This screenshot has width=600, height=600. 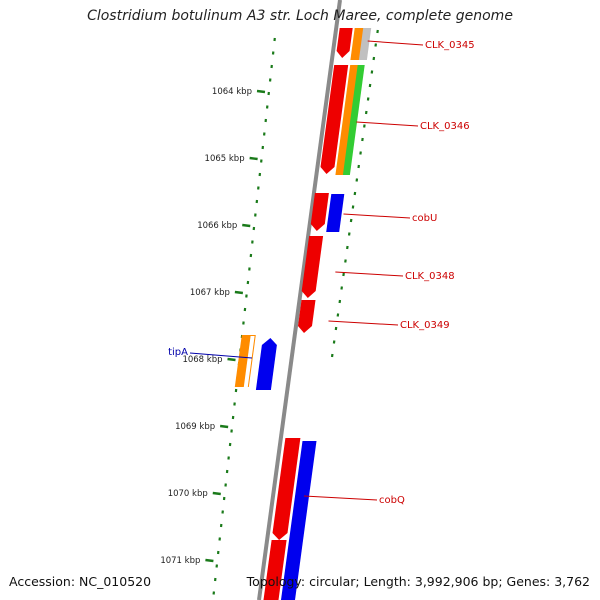 What do you see at coordinates (225, 159) in the screenshot?
I see `ruler-tick-label: 1065 kbp` at bounding box center [225, 159].